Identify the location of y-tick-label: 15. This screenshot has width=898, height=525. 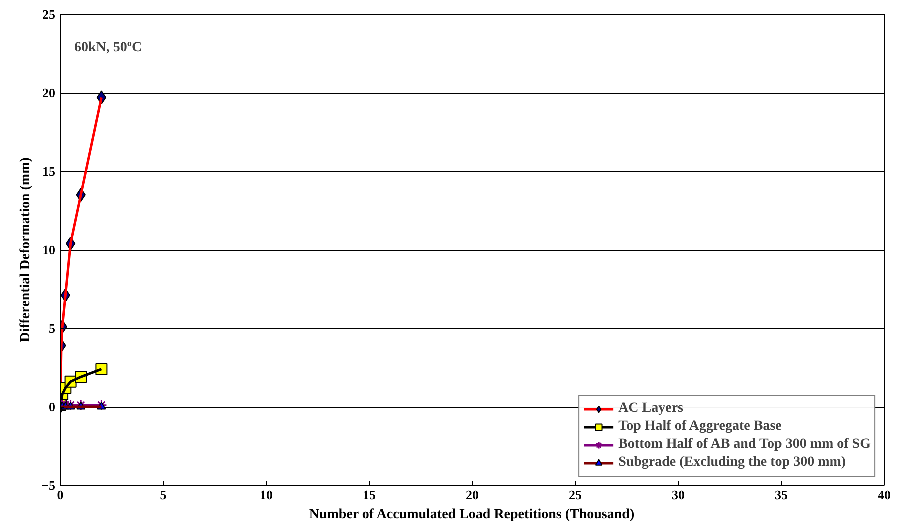
(49, 171).